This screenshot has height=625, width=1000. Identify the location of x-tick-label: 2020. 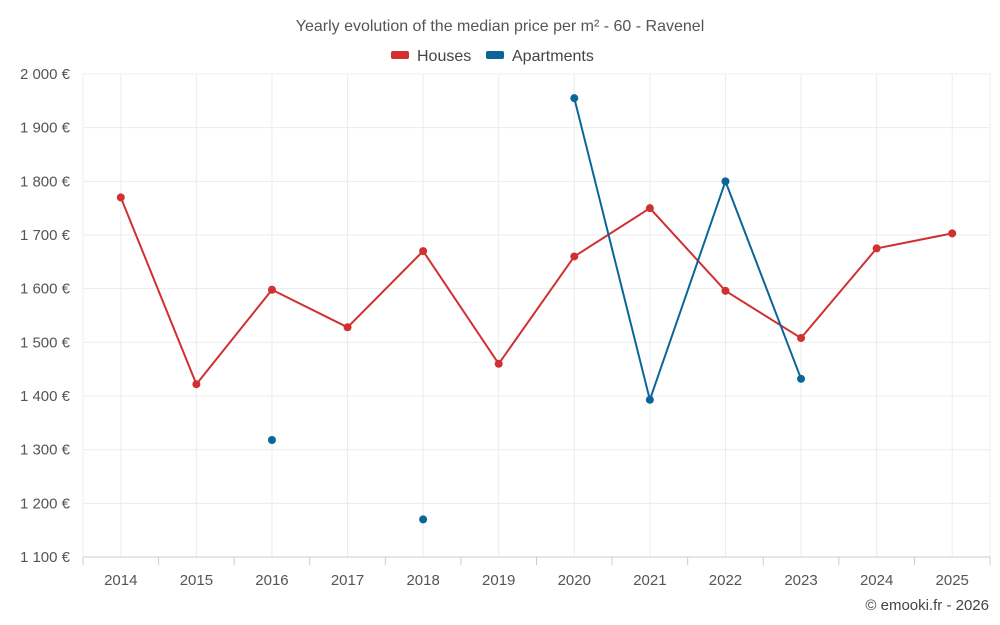
(574, 580).